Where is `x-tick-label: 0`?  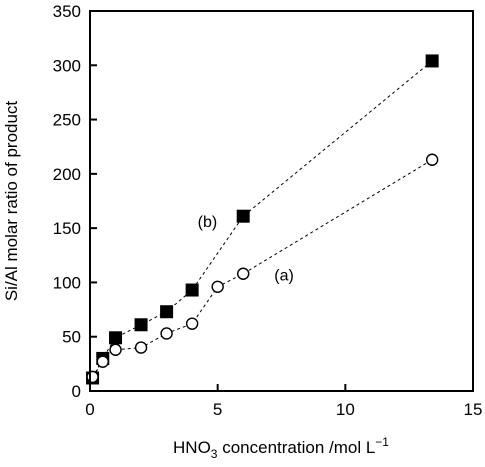
x-tick-label: 0 is located at coordinates (89, 409).